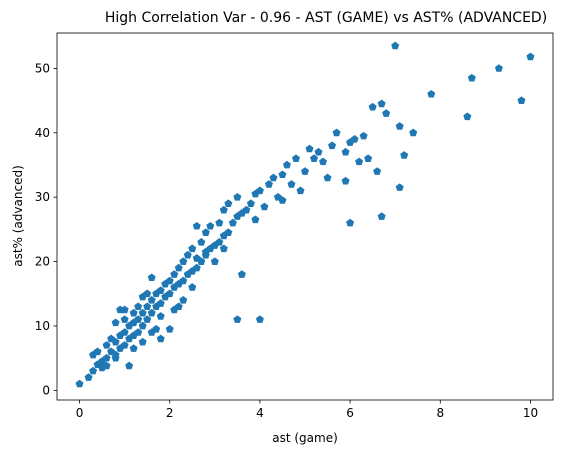  What do you see at coordinates (440, 413) in the screenshot?
I see `x-tick-label: 8` at bounding box center [440, 413].